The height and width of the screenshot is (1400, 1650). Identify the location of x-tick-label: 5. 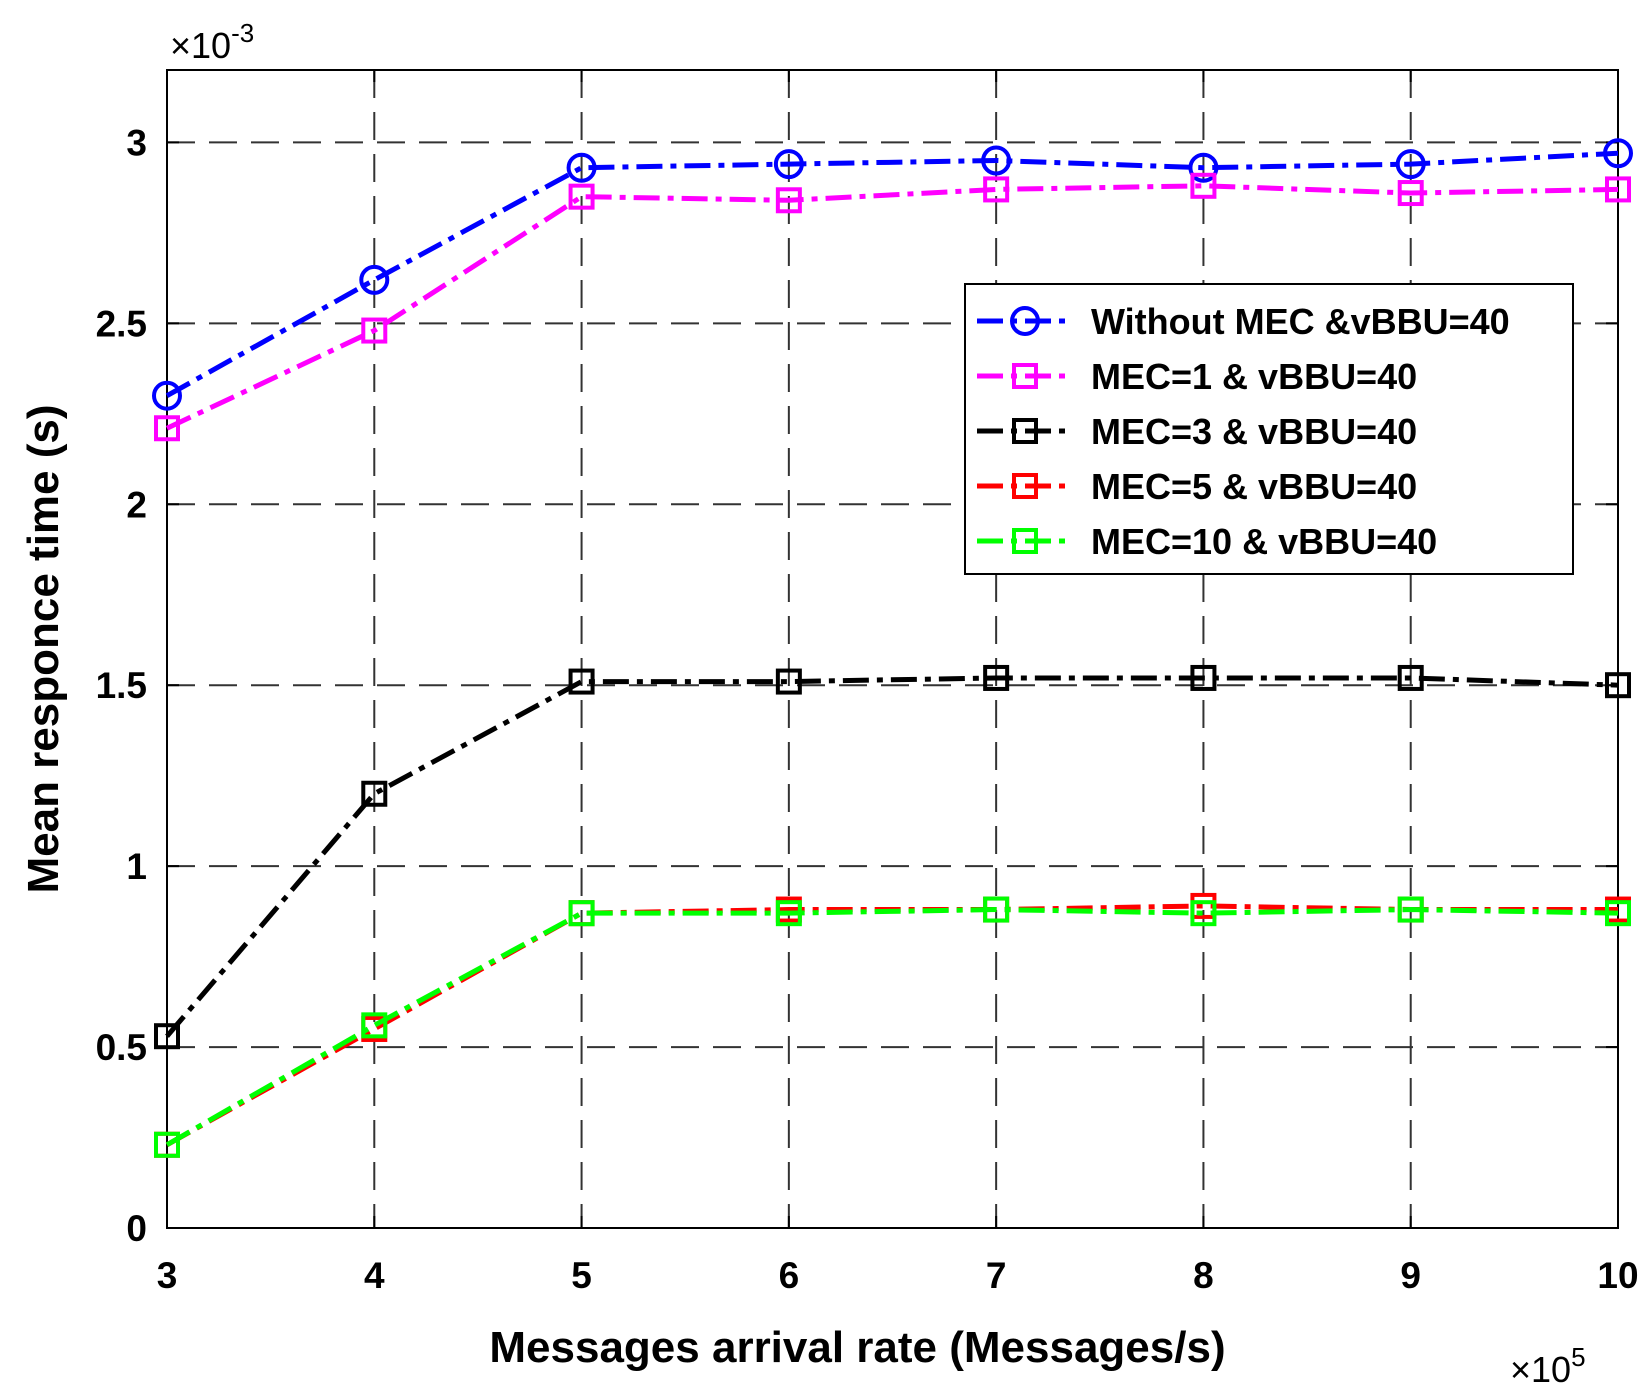
(581, 1275).